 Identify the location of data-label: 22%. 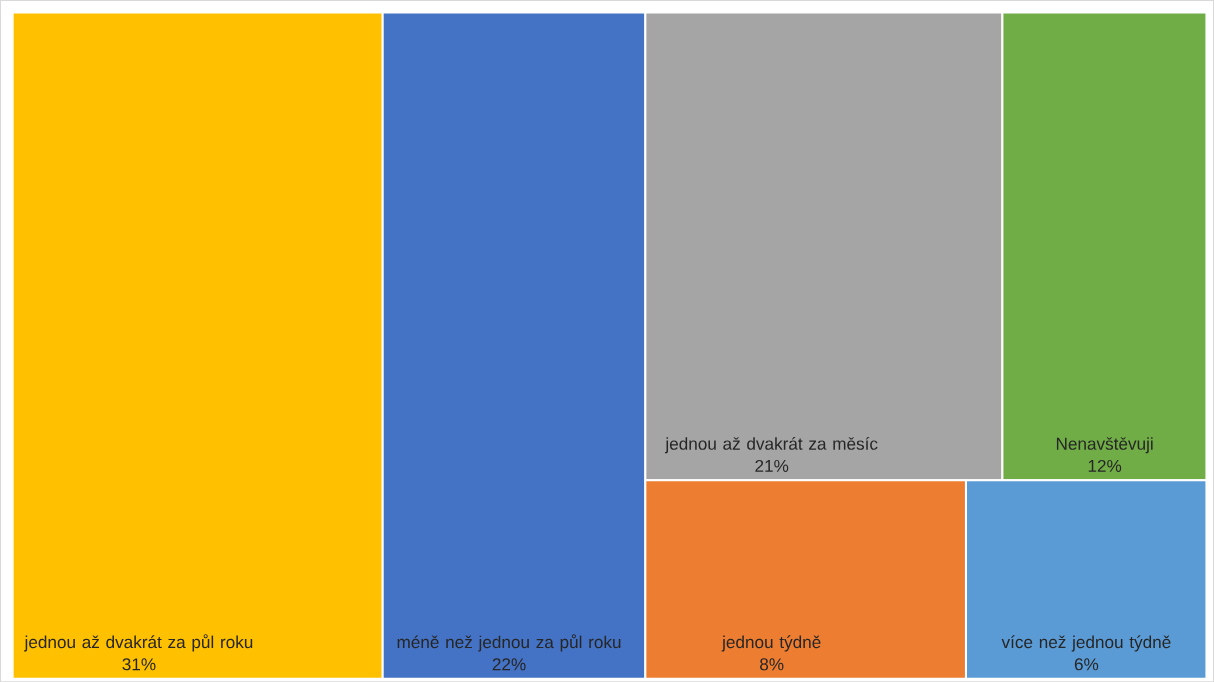
(509, 664).